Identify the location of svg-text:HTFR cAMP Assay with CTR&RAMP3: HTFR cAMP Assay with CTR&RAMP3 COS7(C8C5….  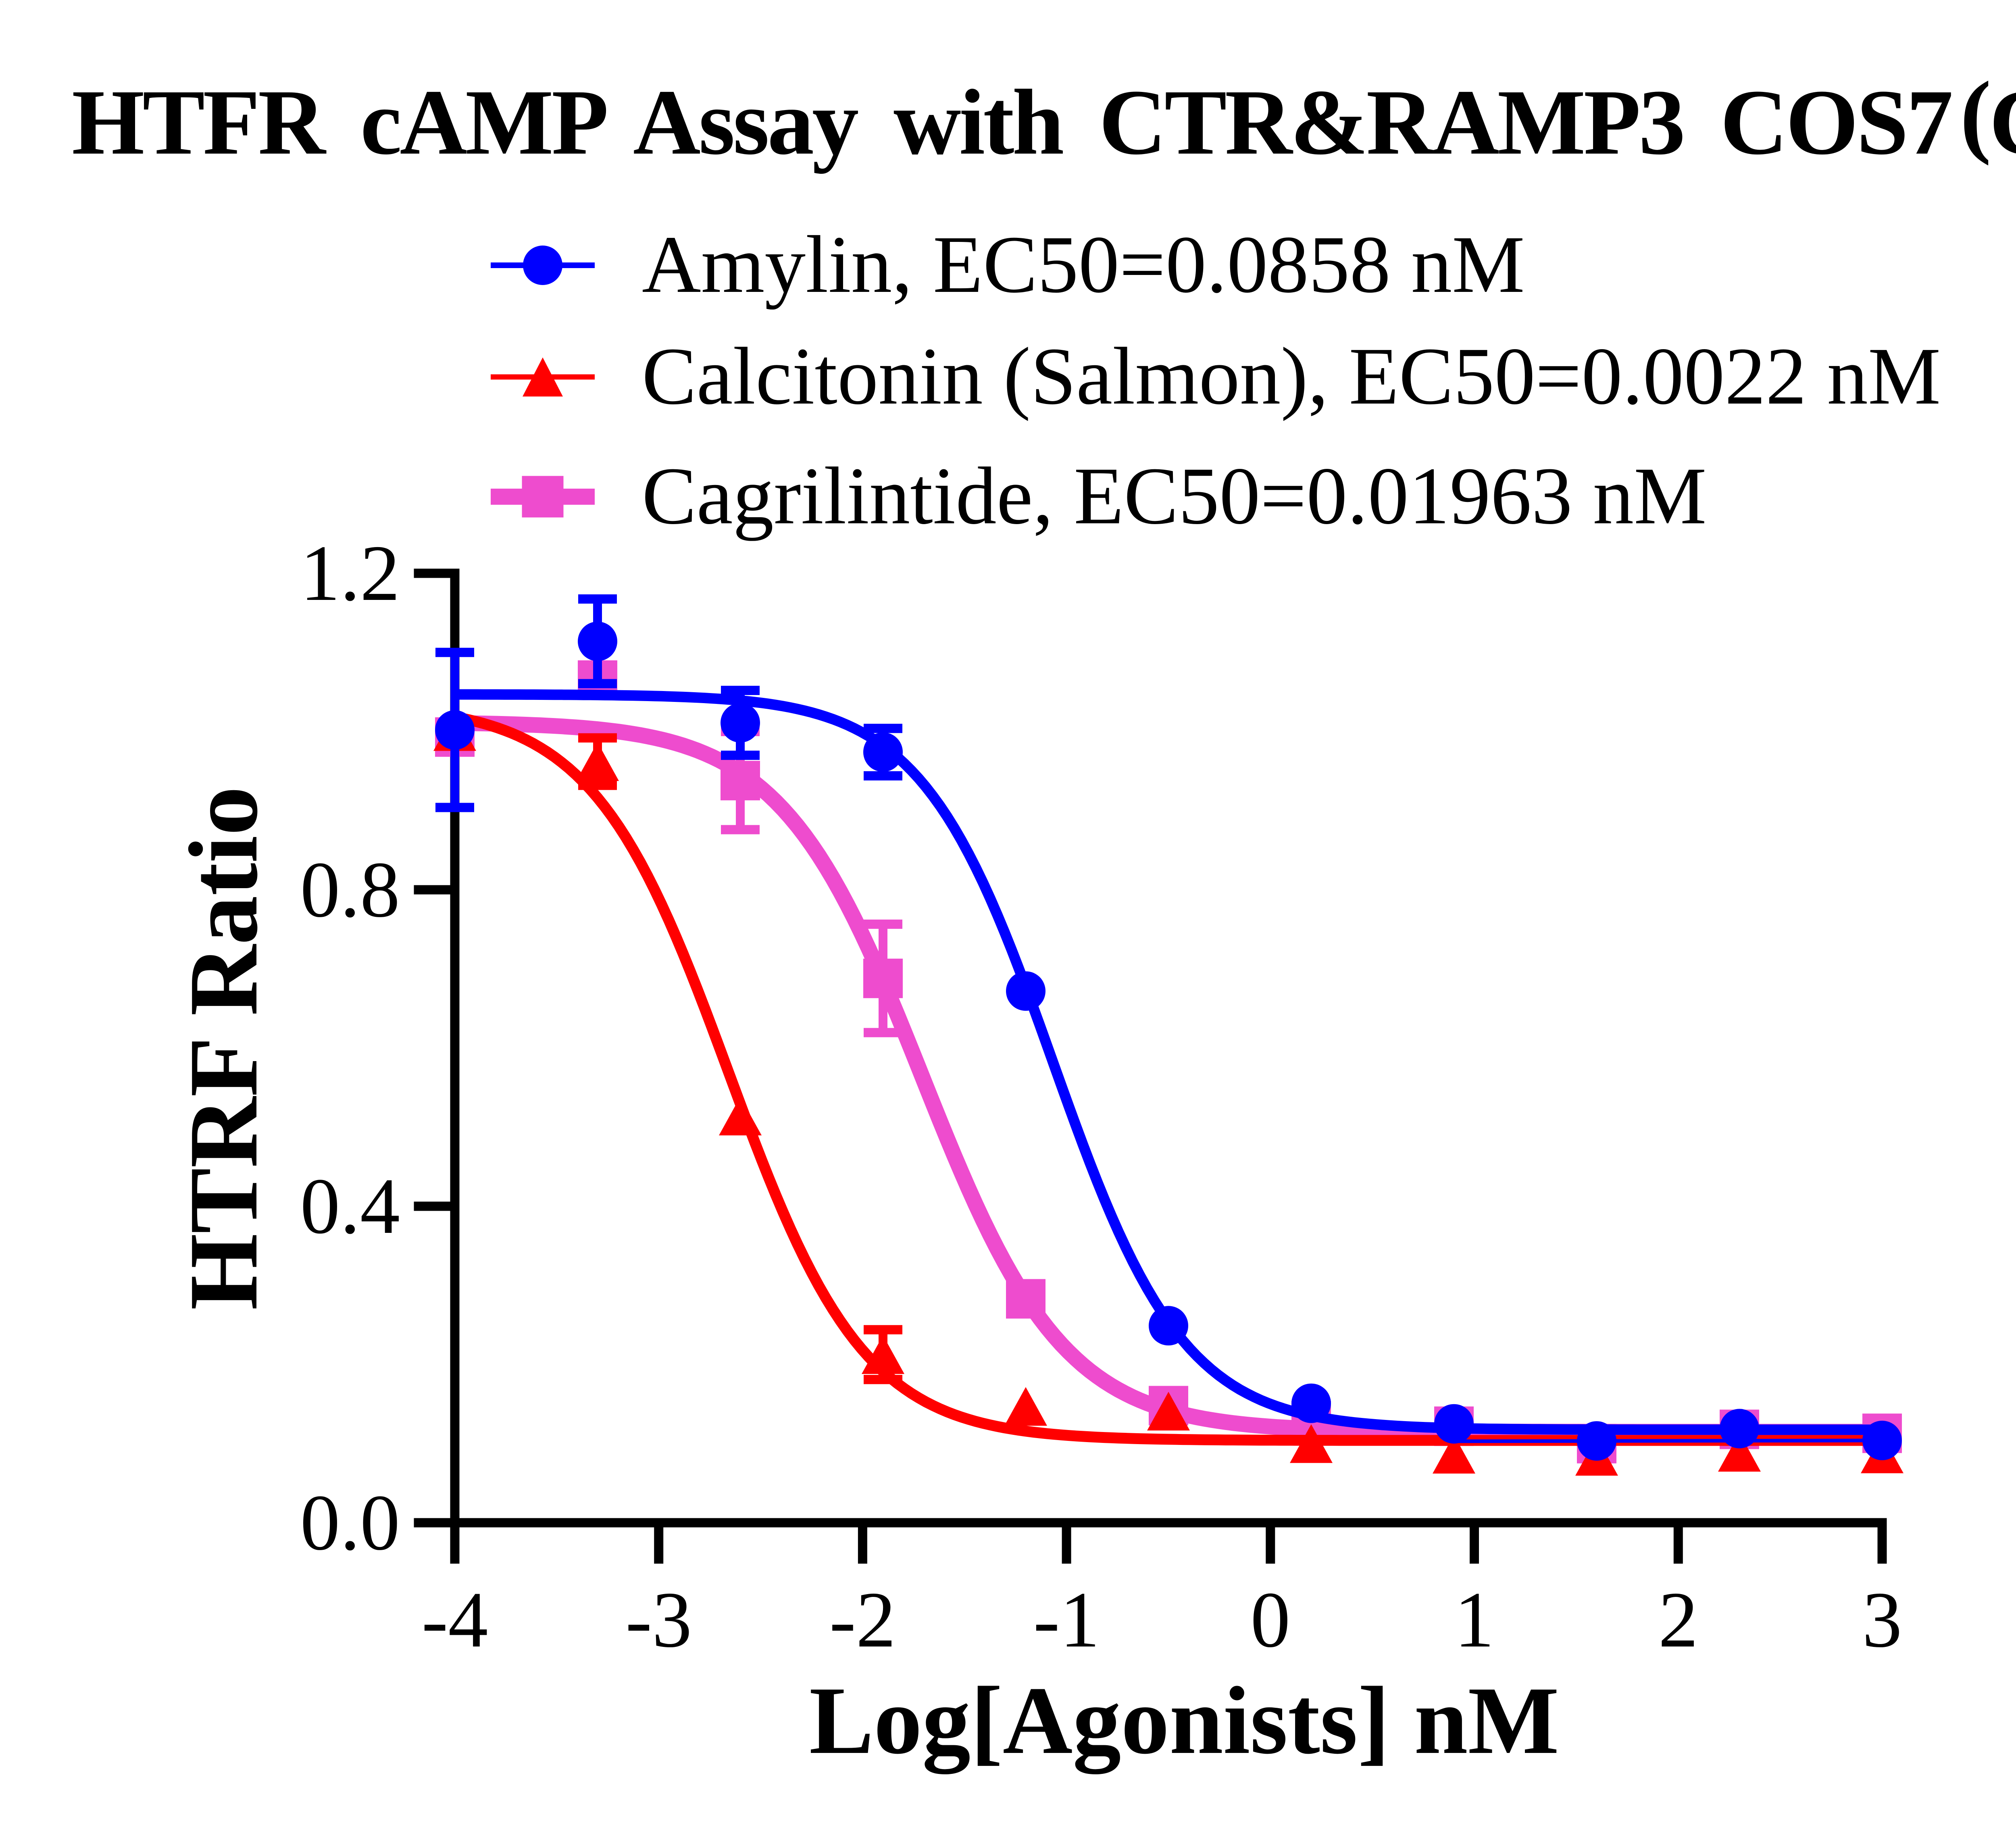
(1044, 118).